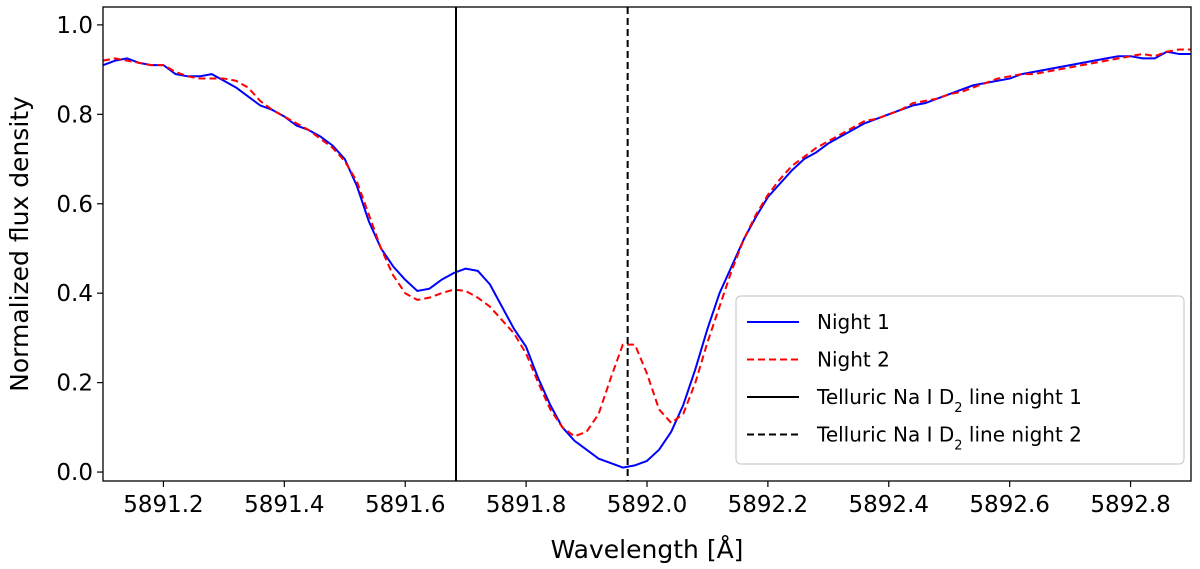  What do you see at coordinates (74, 294) in the screenshot?
I see `y-tick-label: 0.4` at bounding box center [74, 294].